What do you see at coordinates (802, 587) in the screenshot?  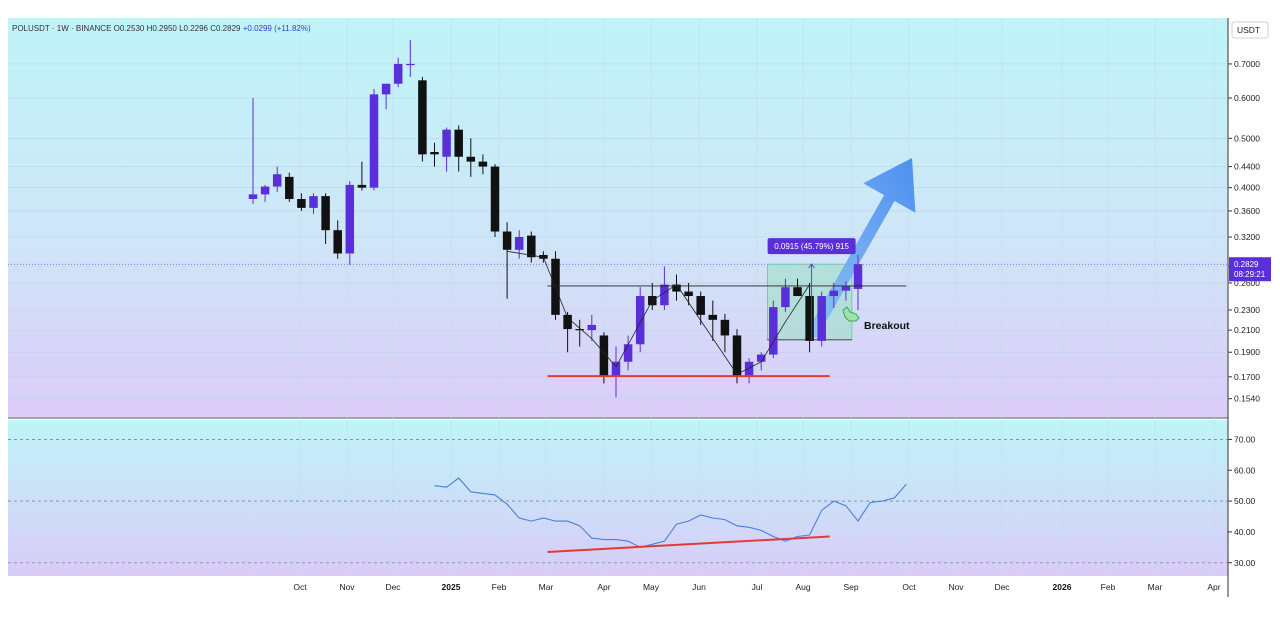 I see `time-tick-label: Aug` at bounding box center [802, 587].